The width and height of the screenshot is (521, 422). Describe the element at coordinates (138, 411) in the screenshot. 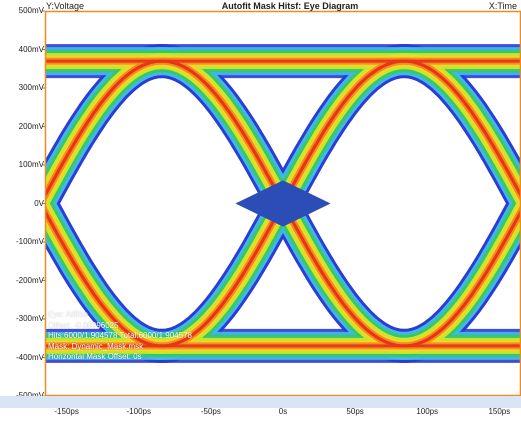

I see `x-tick-label: -100ps` at that location.